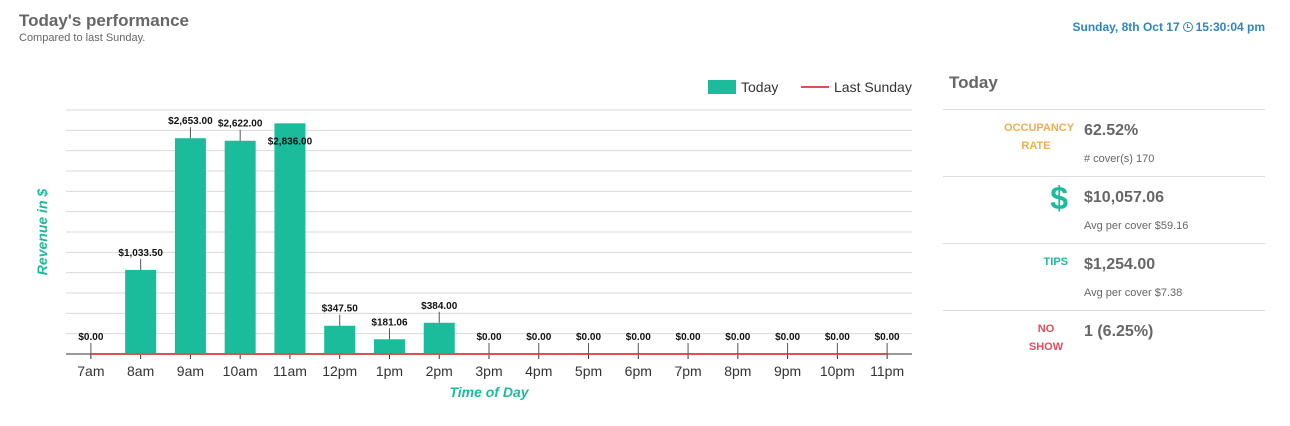  Describe the element at coordinates (190, 121) in the screenshot. I see `data-label: $2,653.00` at that location.